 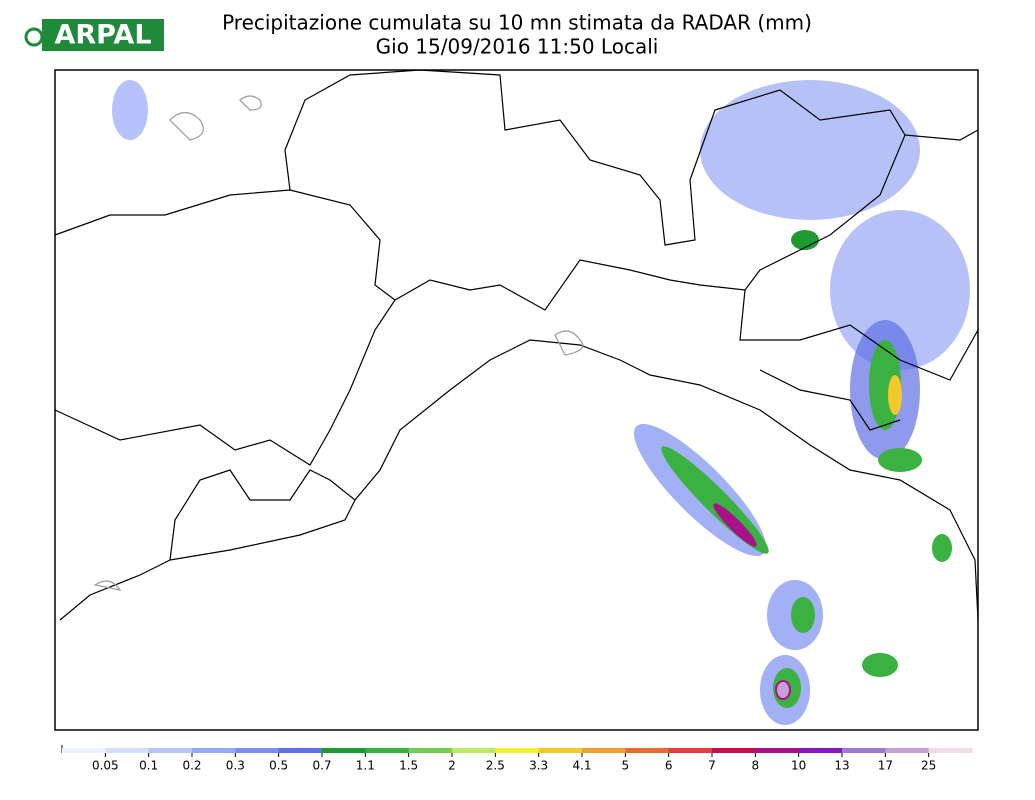 What do you see at coordinates (756, 766) in the screenshot?
I see `colorbar-label: 8` at bounding box center [756, 766].